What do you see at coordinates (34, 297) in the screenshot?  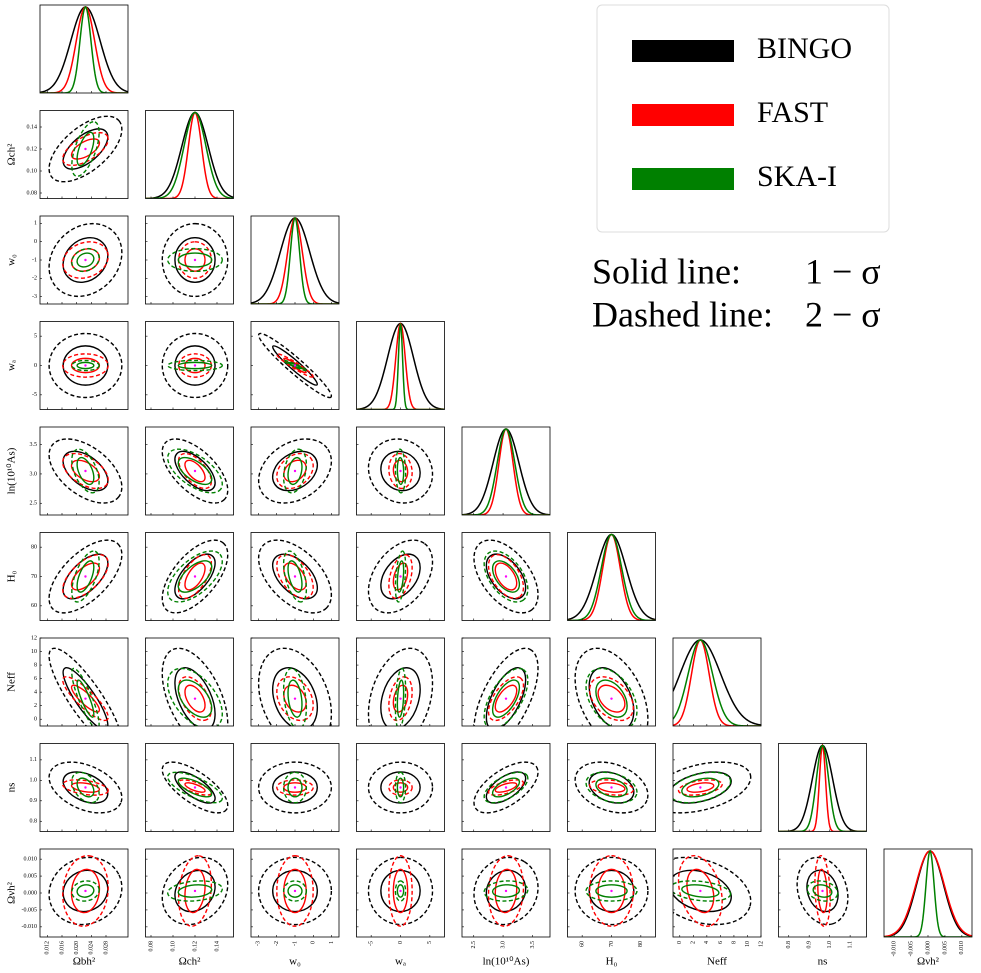 I see `y-tick-label: -3` at bounding box center [34, 297].